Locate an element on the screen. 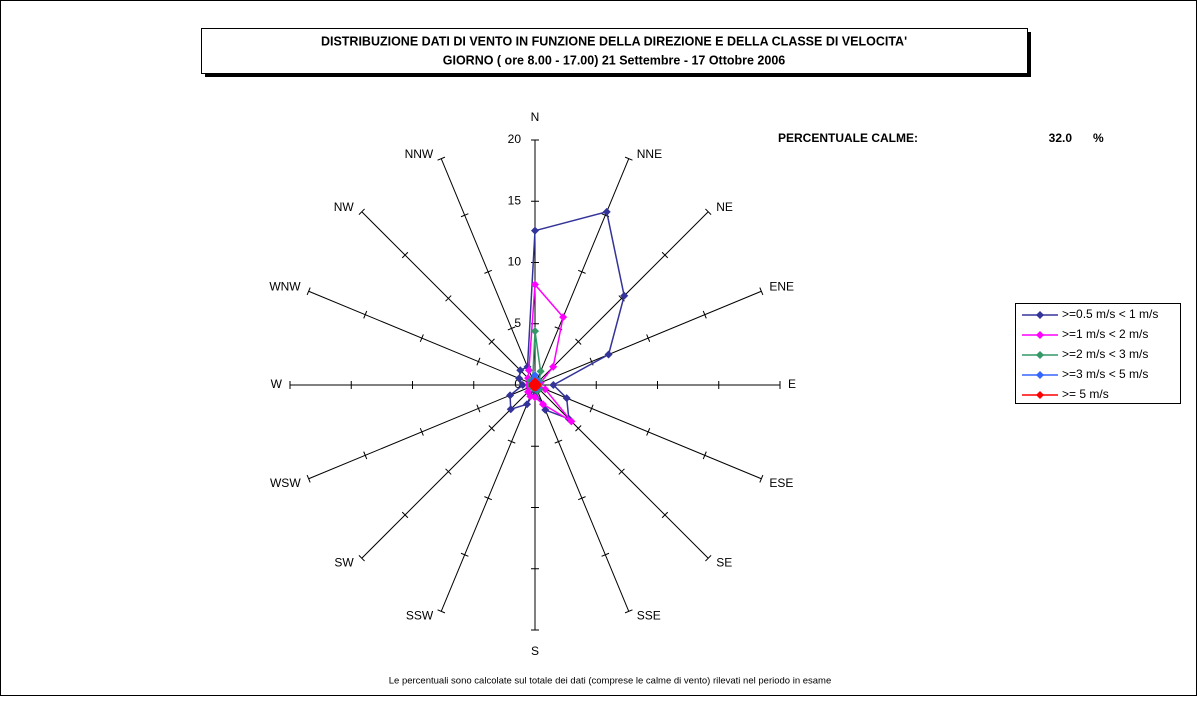 This screenshot has height=702, width=1198. r-tick-label: 15 is located at coordinates (515, 200).